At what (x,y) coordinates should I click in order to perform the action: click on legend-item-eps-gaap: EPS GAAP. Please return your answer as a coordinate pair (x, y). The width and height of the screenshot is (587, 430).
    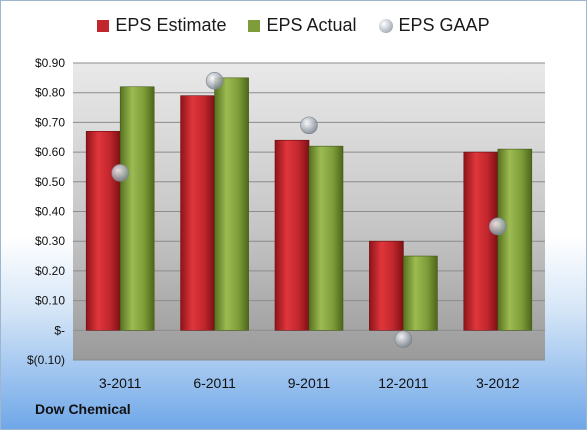
    Looking at the image, I should click on (434, 25).